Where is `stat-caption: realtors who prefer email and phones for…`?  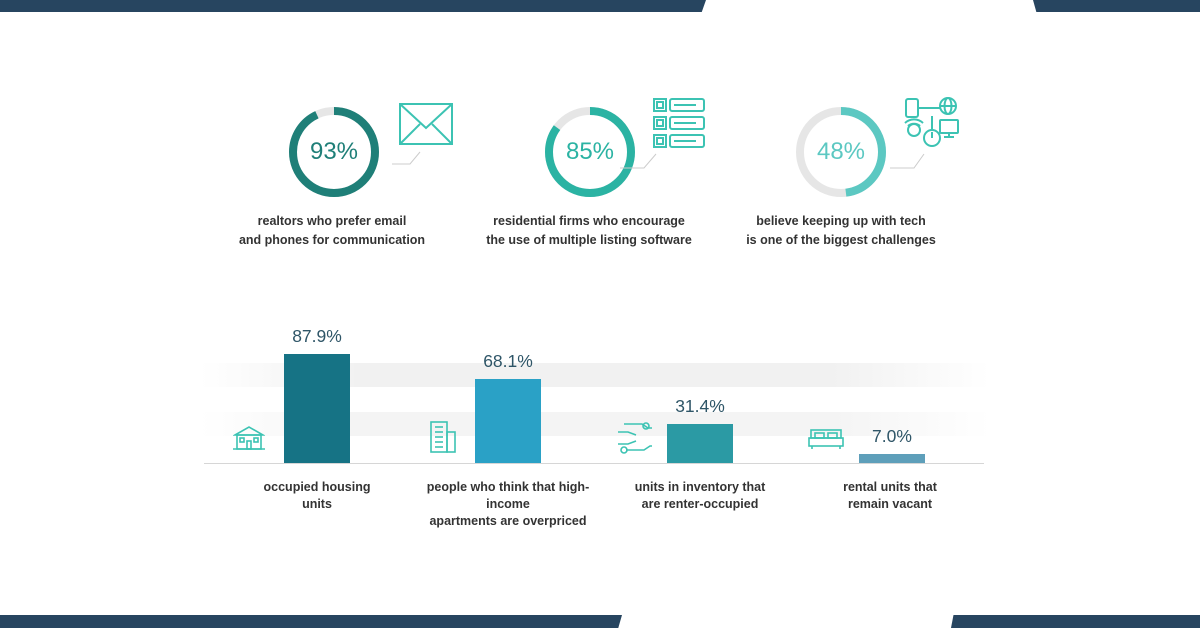 stat-caption: realtors who prefer email and phones for… is located at coordinates (332, 231).